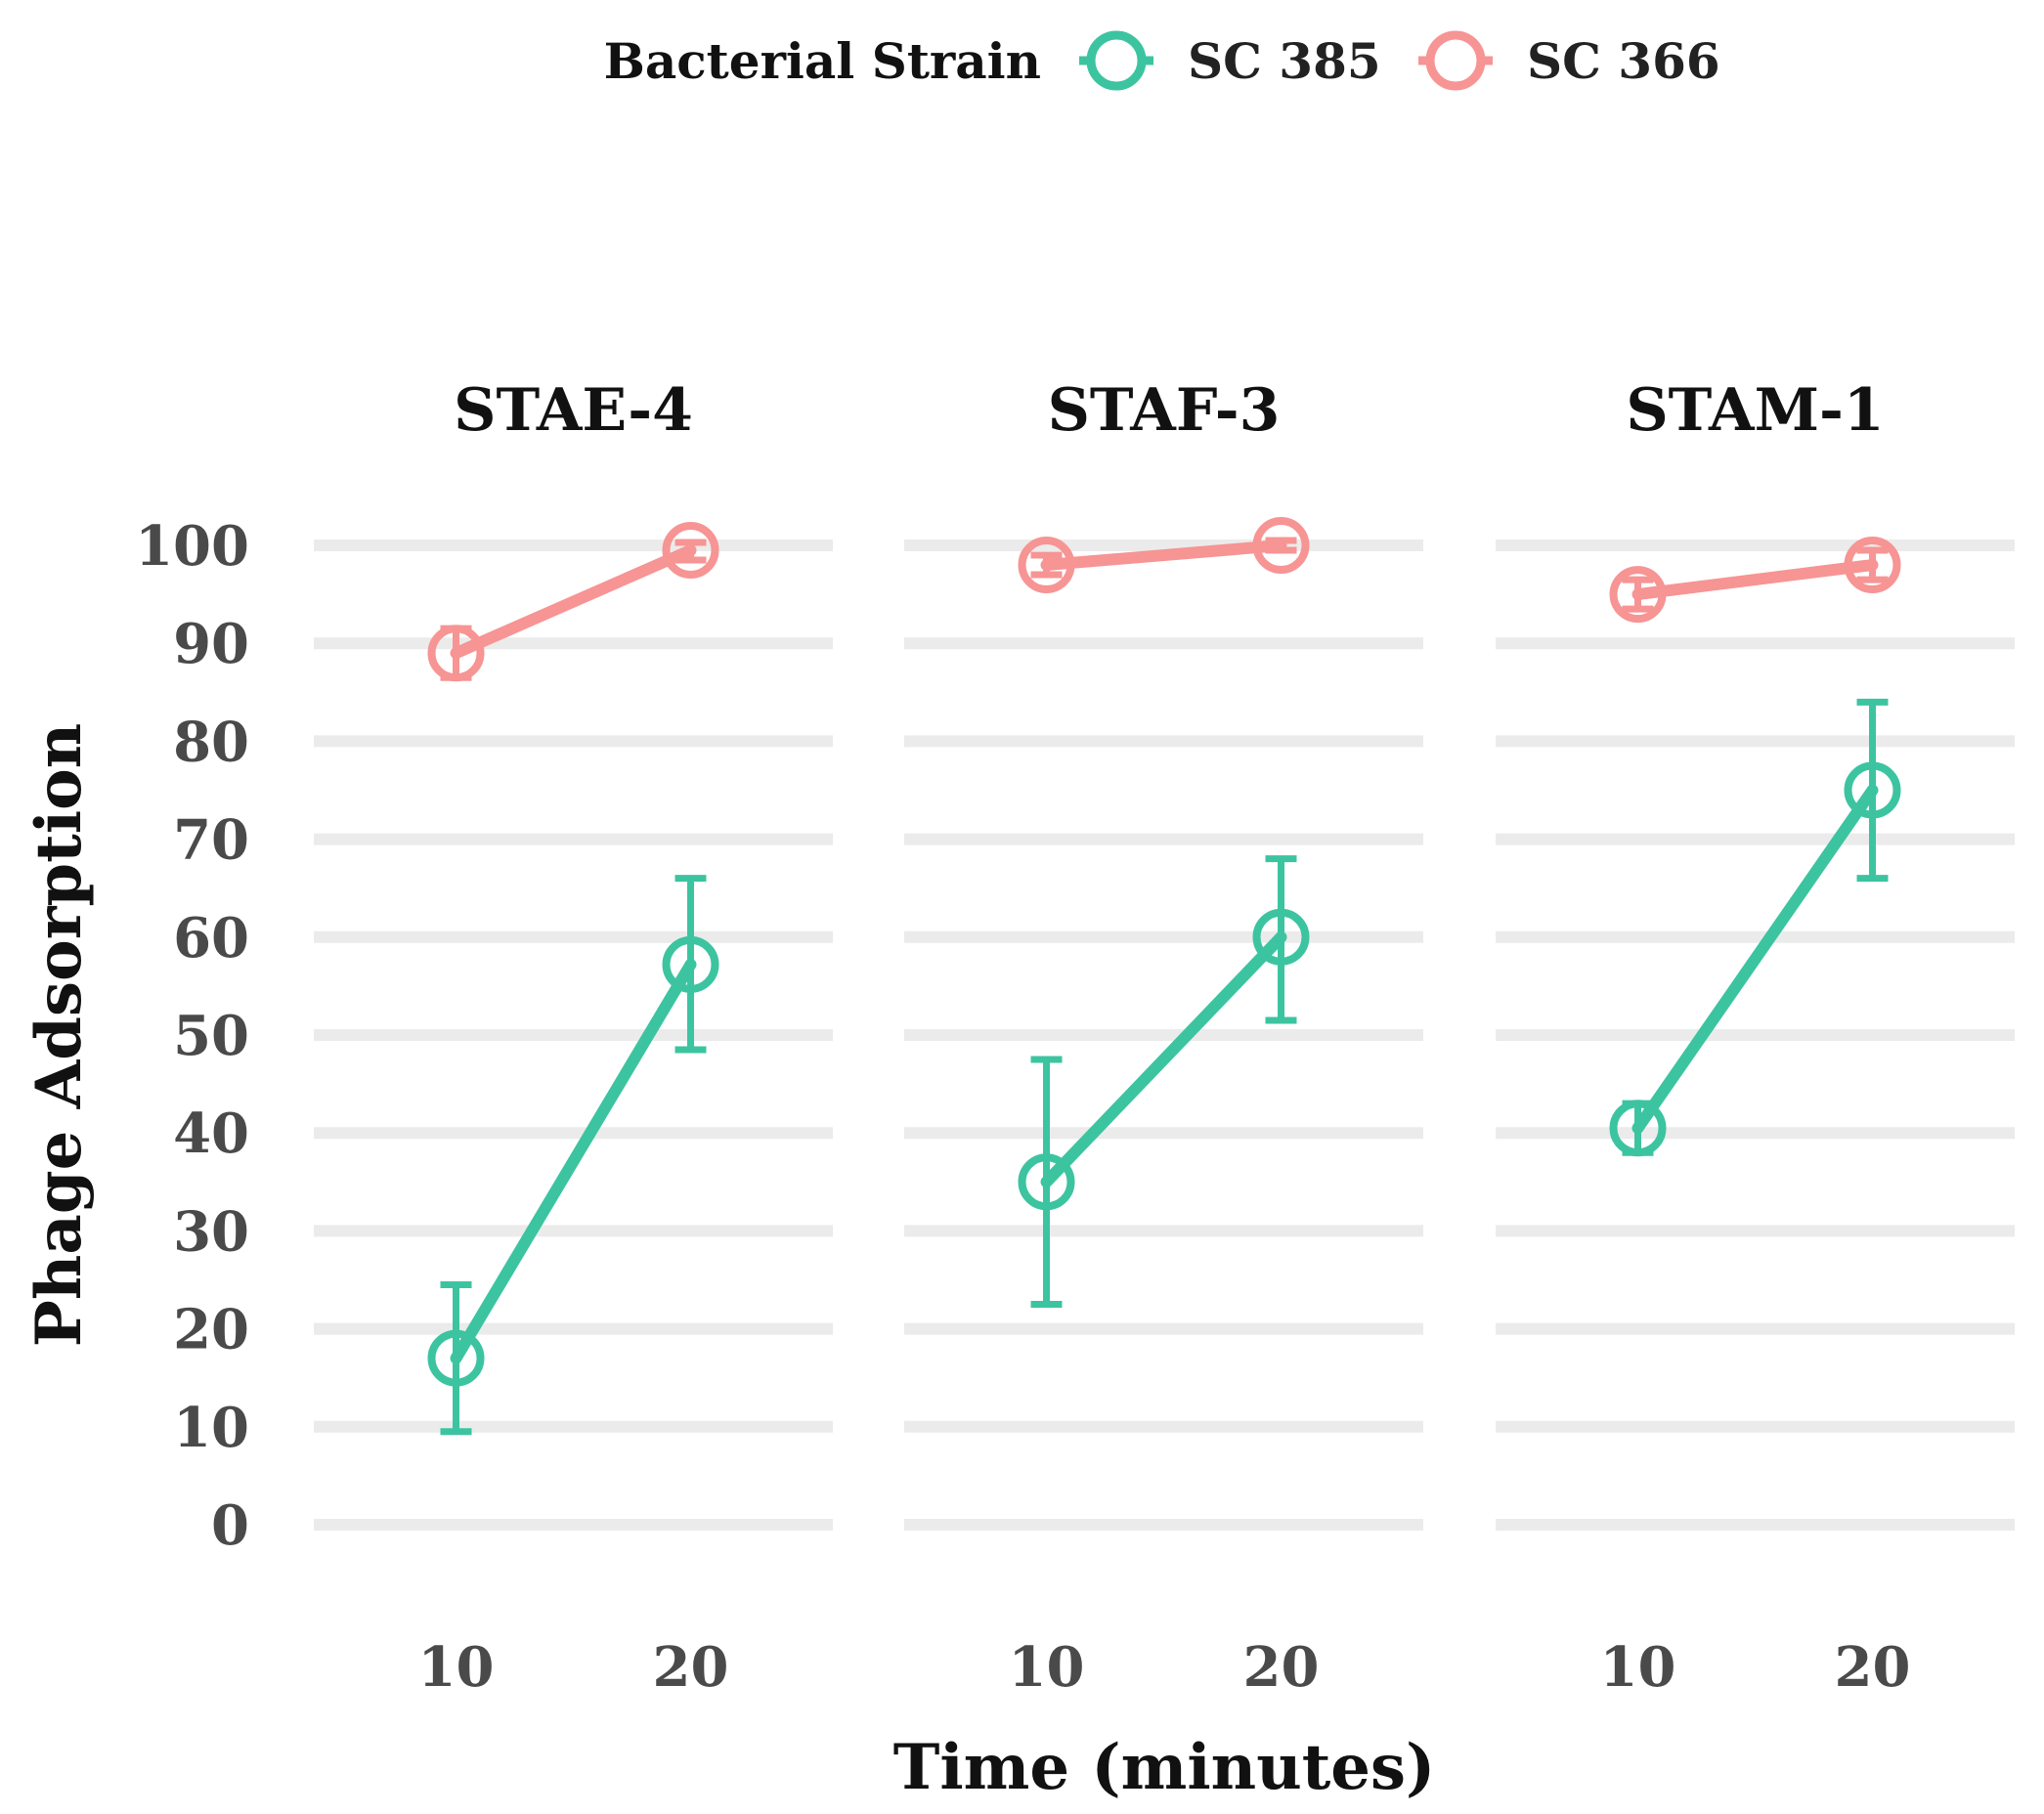 This screenshot has height=1814, width=2044. What do you see at coordinates (456, 1667) in the screenshot?
I see `x-tick-label-stae-4-10: 10` at bounding box center [456, 1667].